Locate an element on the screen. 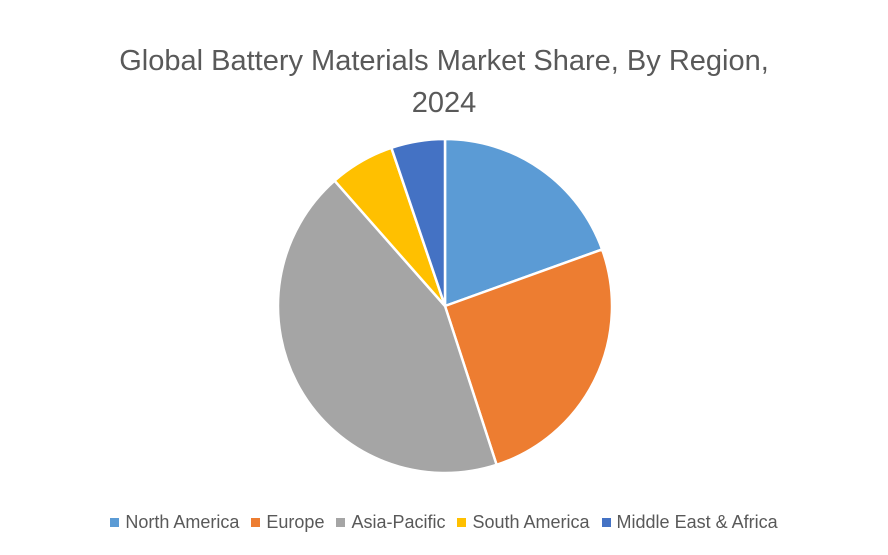 The width and height of the screenshot is (888, 555). legend-item-asia-pacific: Asia-Pacific is located at coordinates (390, 522).